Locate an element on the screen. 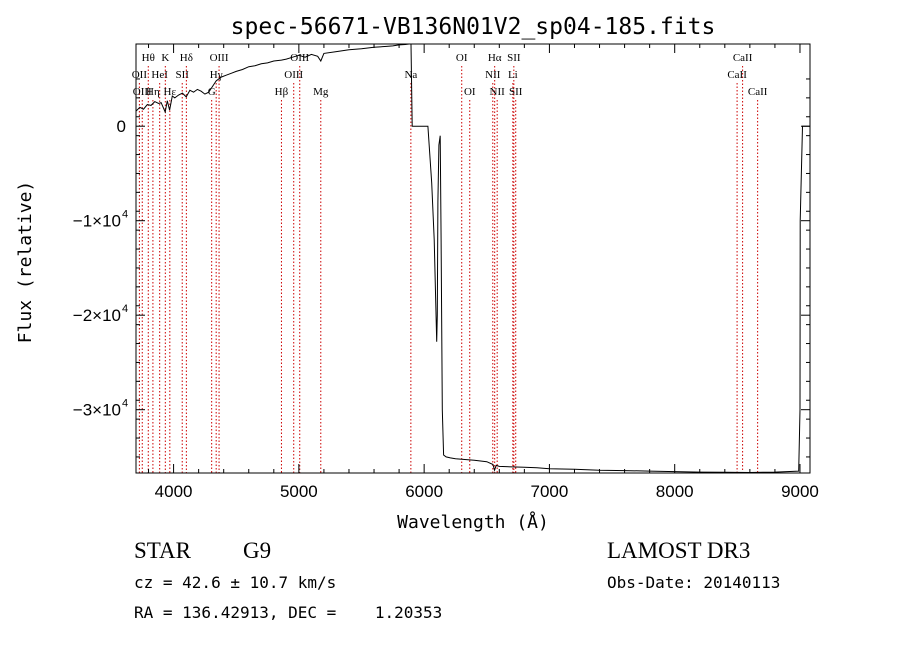  x-tick-label-0: 4000 is located at coordinates (174, 491).